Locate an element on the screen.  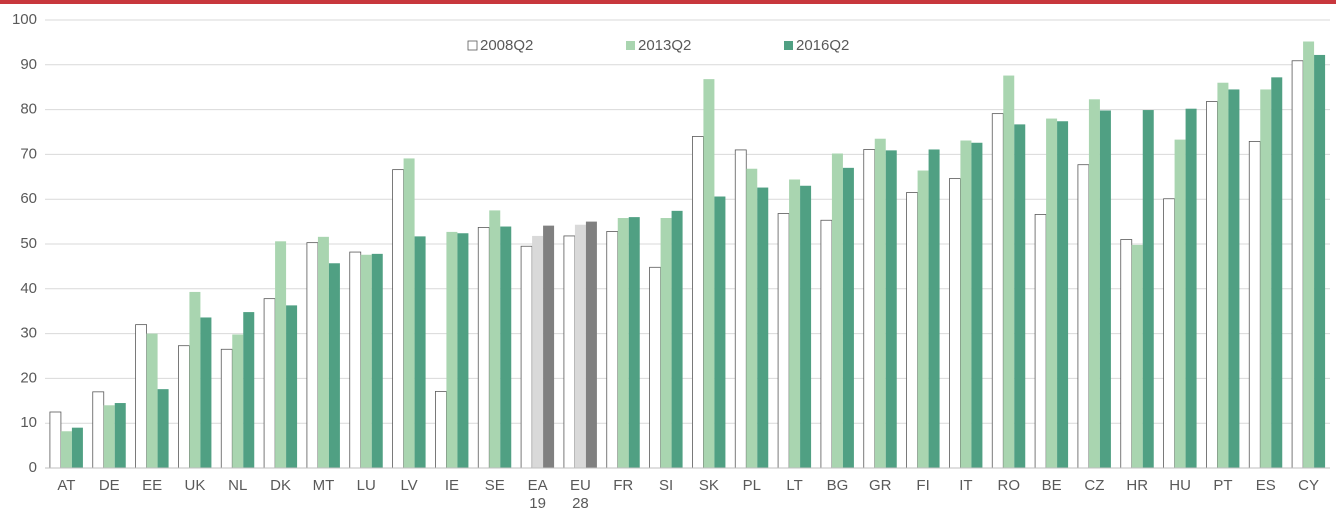
x-tick-label: LV is located at coordinates (408, 485).